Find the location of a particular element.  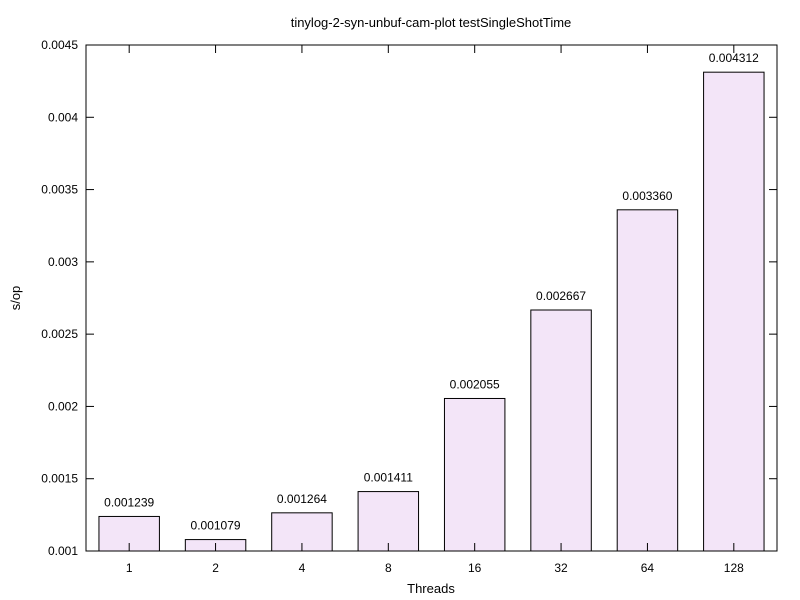

y-tick-label: 0.0025 is located at coordinates (59, 334).